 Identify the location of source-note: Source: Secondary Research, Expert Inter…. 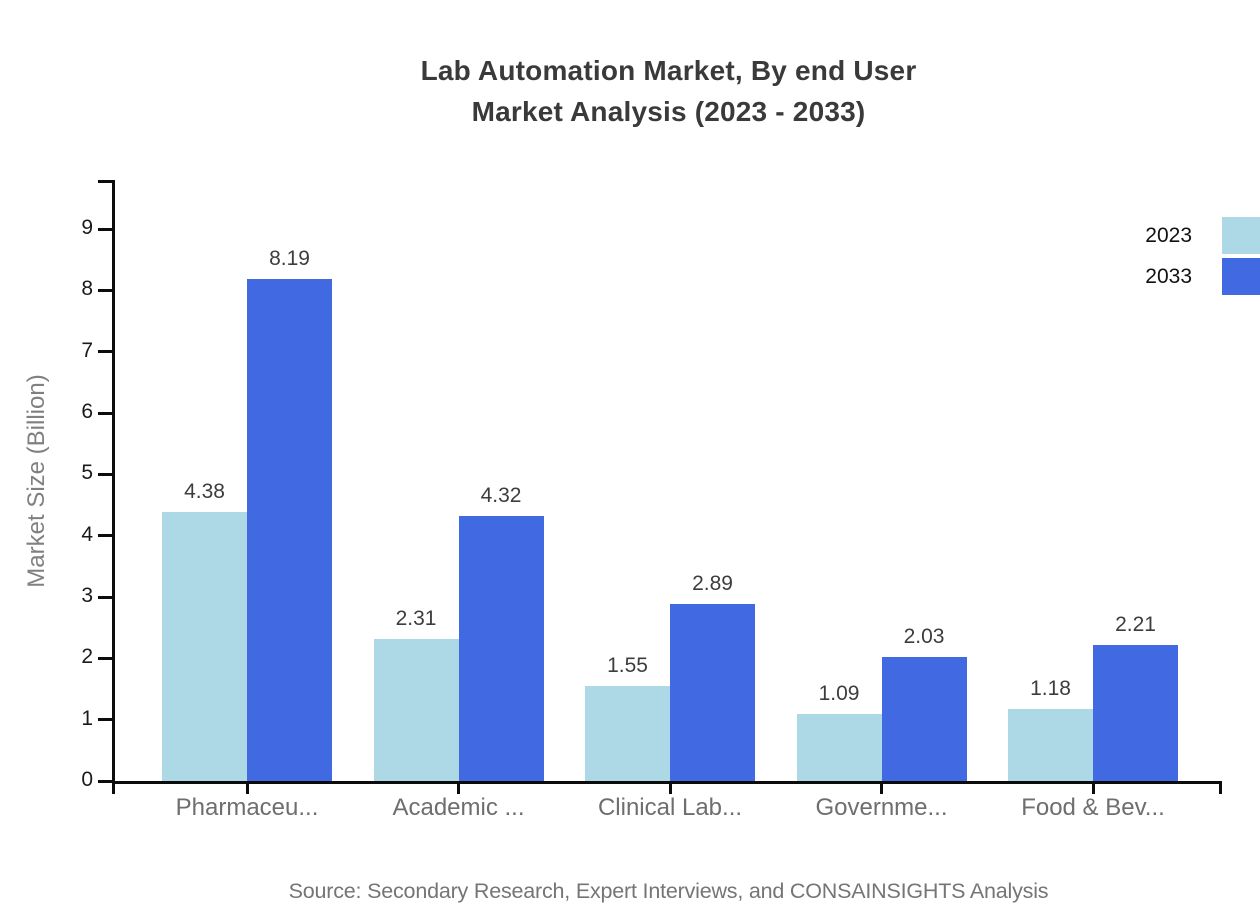
(668, 891).